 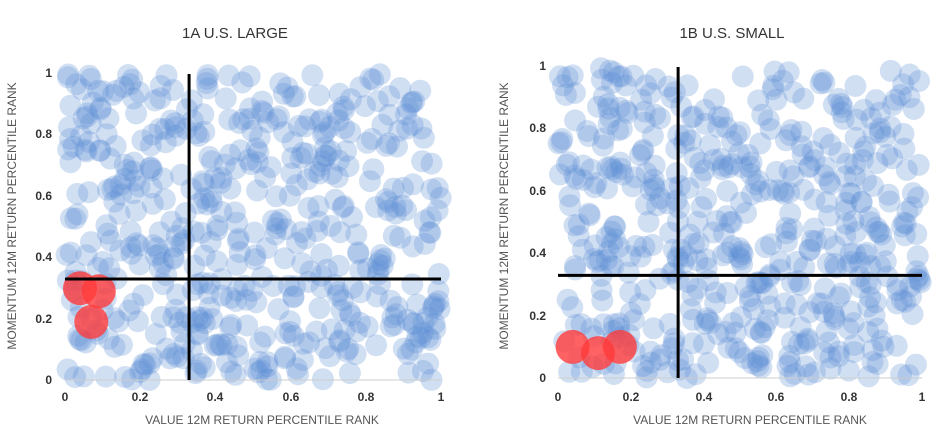 I want to click on chart-1a-y-tick: 0.8, so click(x=43, y=134).